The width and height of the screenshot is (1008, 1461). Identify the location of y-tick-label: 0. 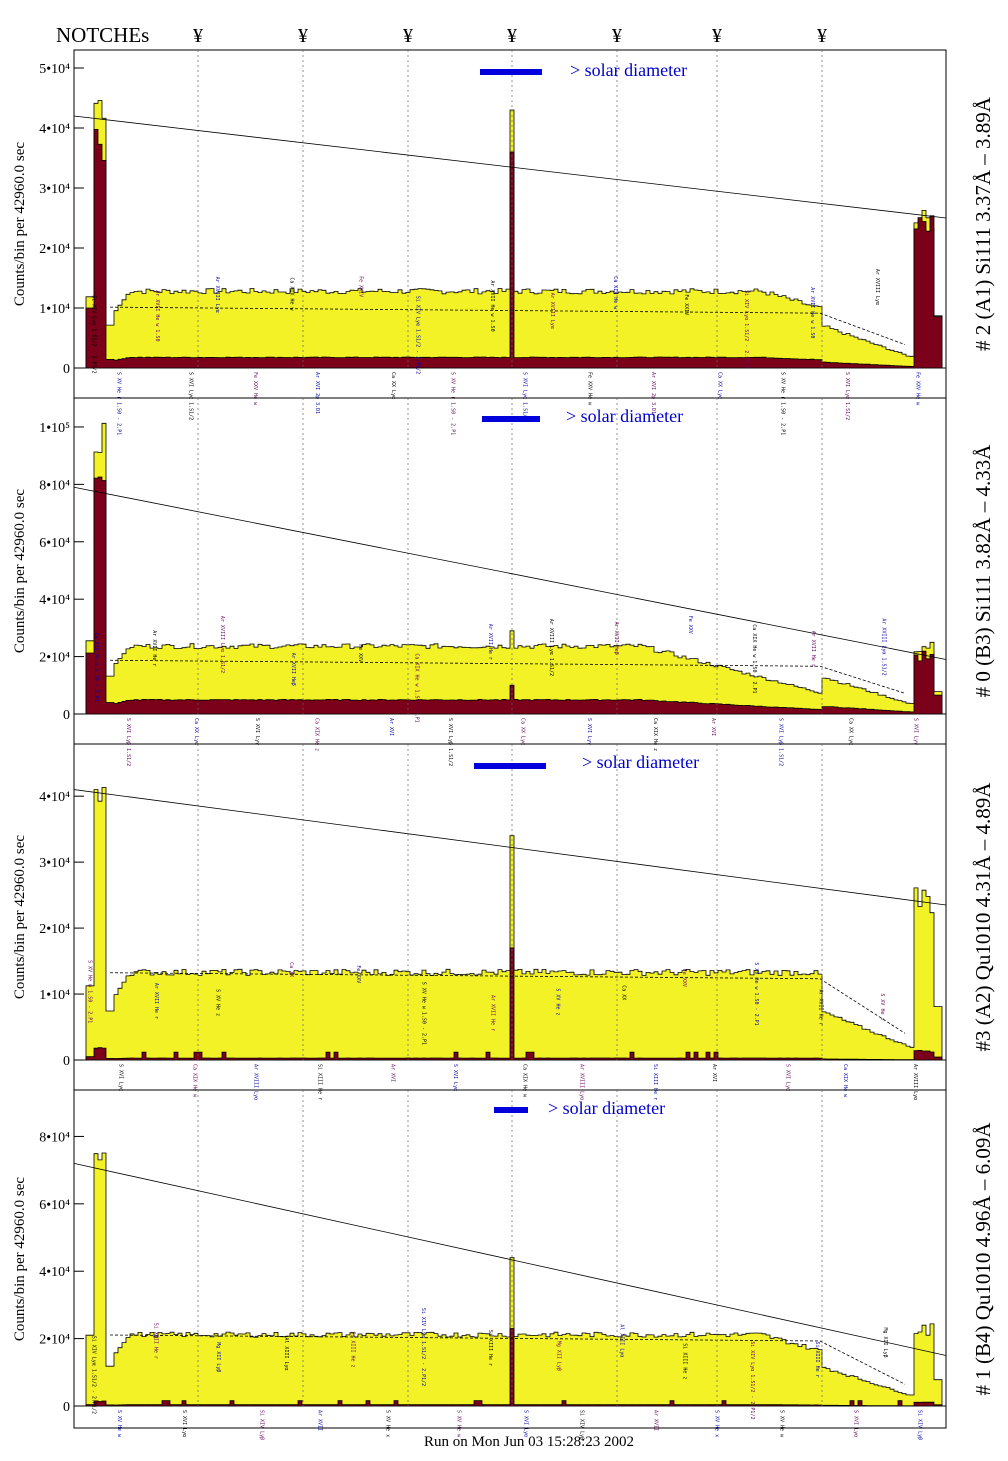
(66, 715).